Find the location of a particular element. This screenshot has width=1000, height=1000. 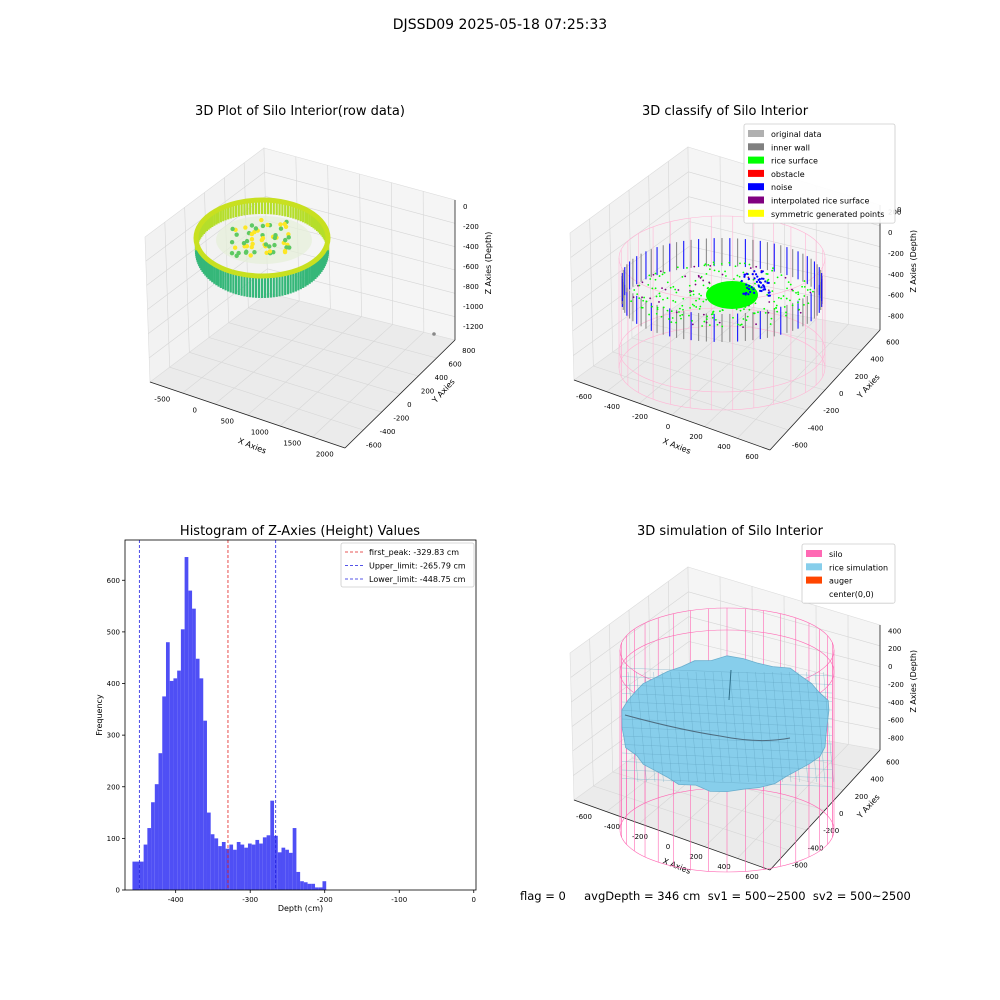

classify-legend-box is located at coordinates (819, 173).